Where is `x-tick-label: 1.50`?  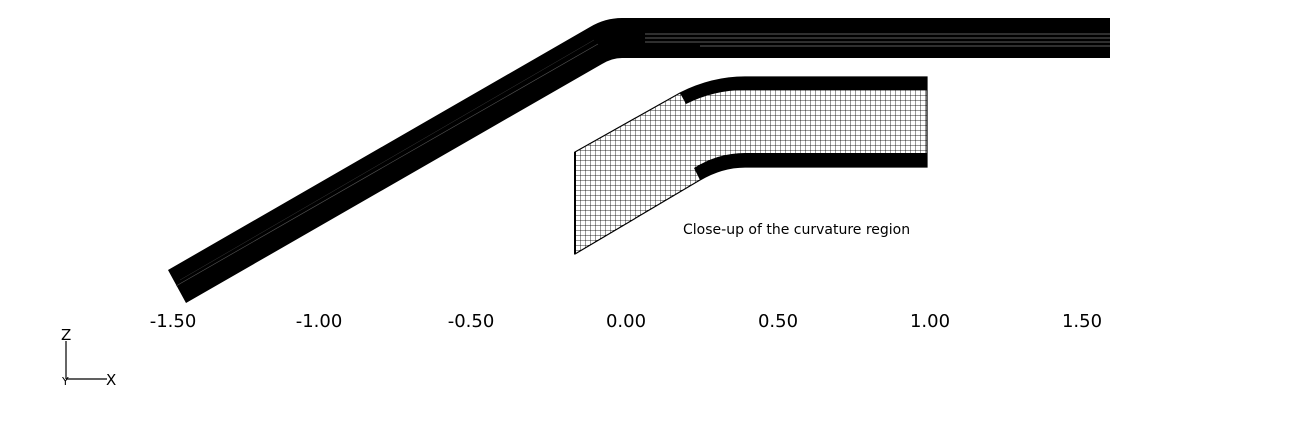 x-tick-label: 1.50 is located at coordinates (1082, 321).